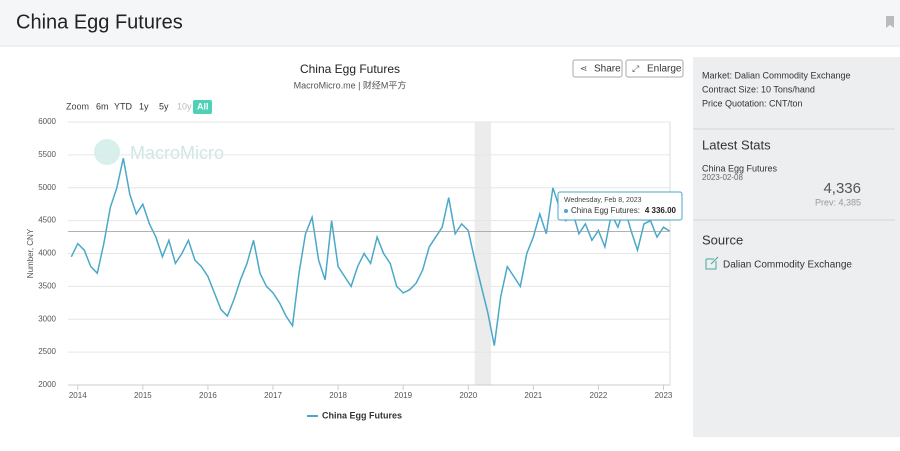 The height and width of the screenshot is (451, 900). What do you see at coordinates (661, 210) in the screenshot?
I see `tooltip-value: 4 336.00` at bounding box center [661, 210].